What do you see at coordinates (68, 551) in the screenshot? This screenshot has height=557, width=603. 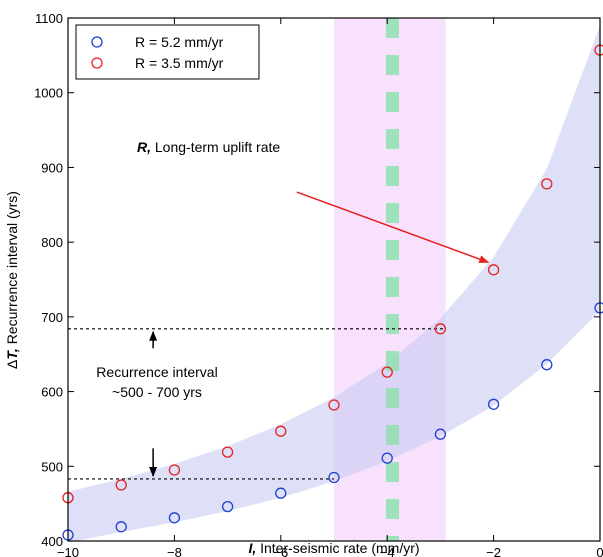 I see `x-tick-label: −10` at bounding box center [68, 551].